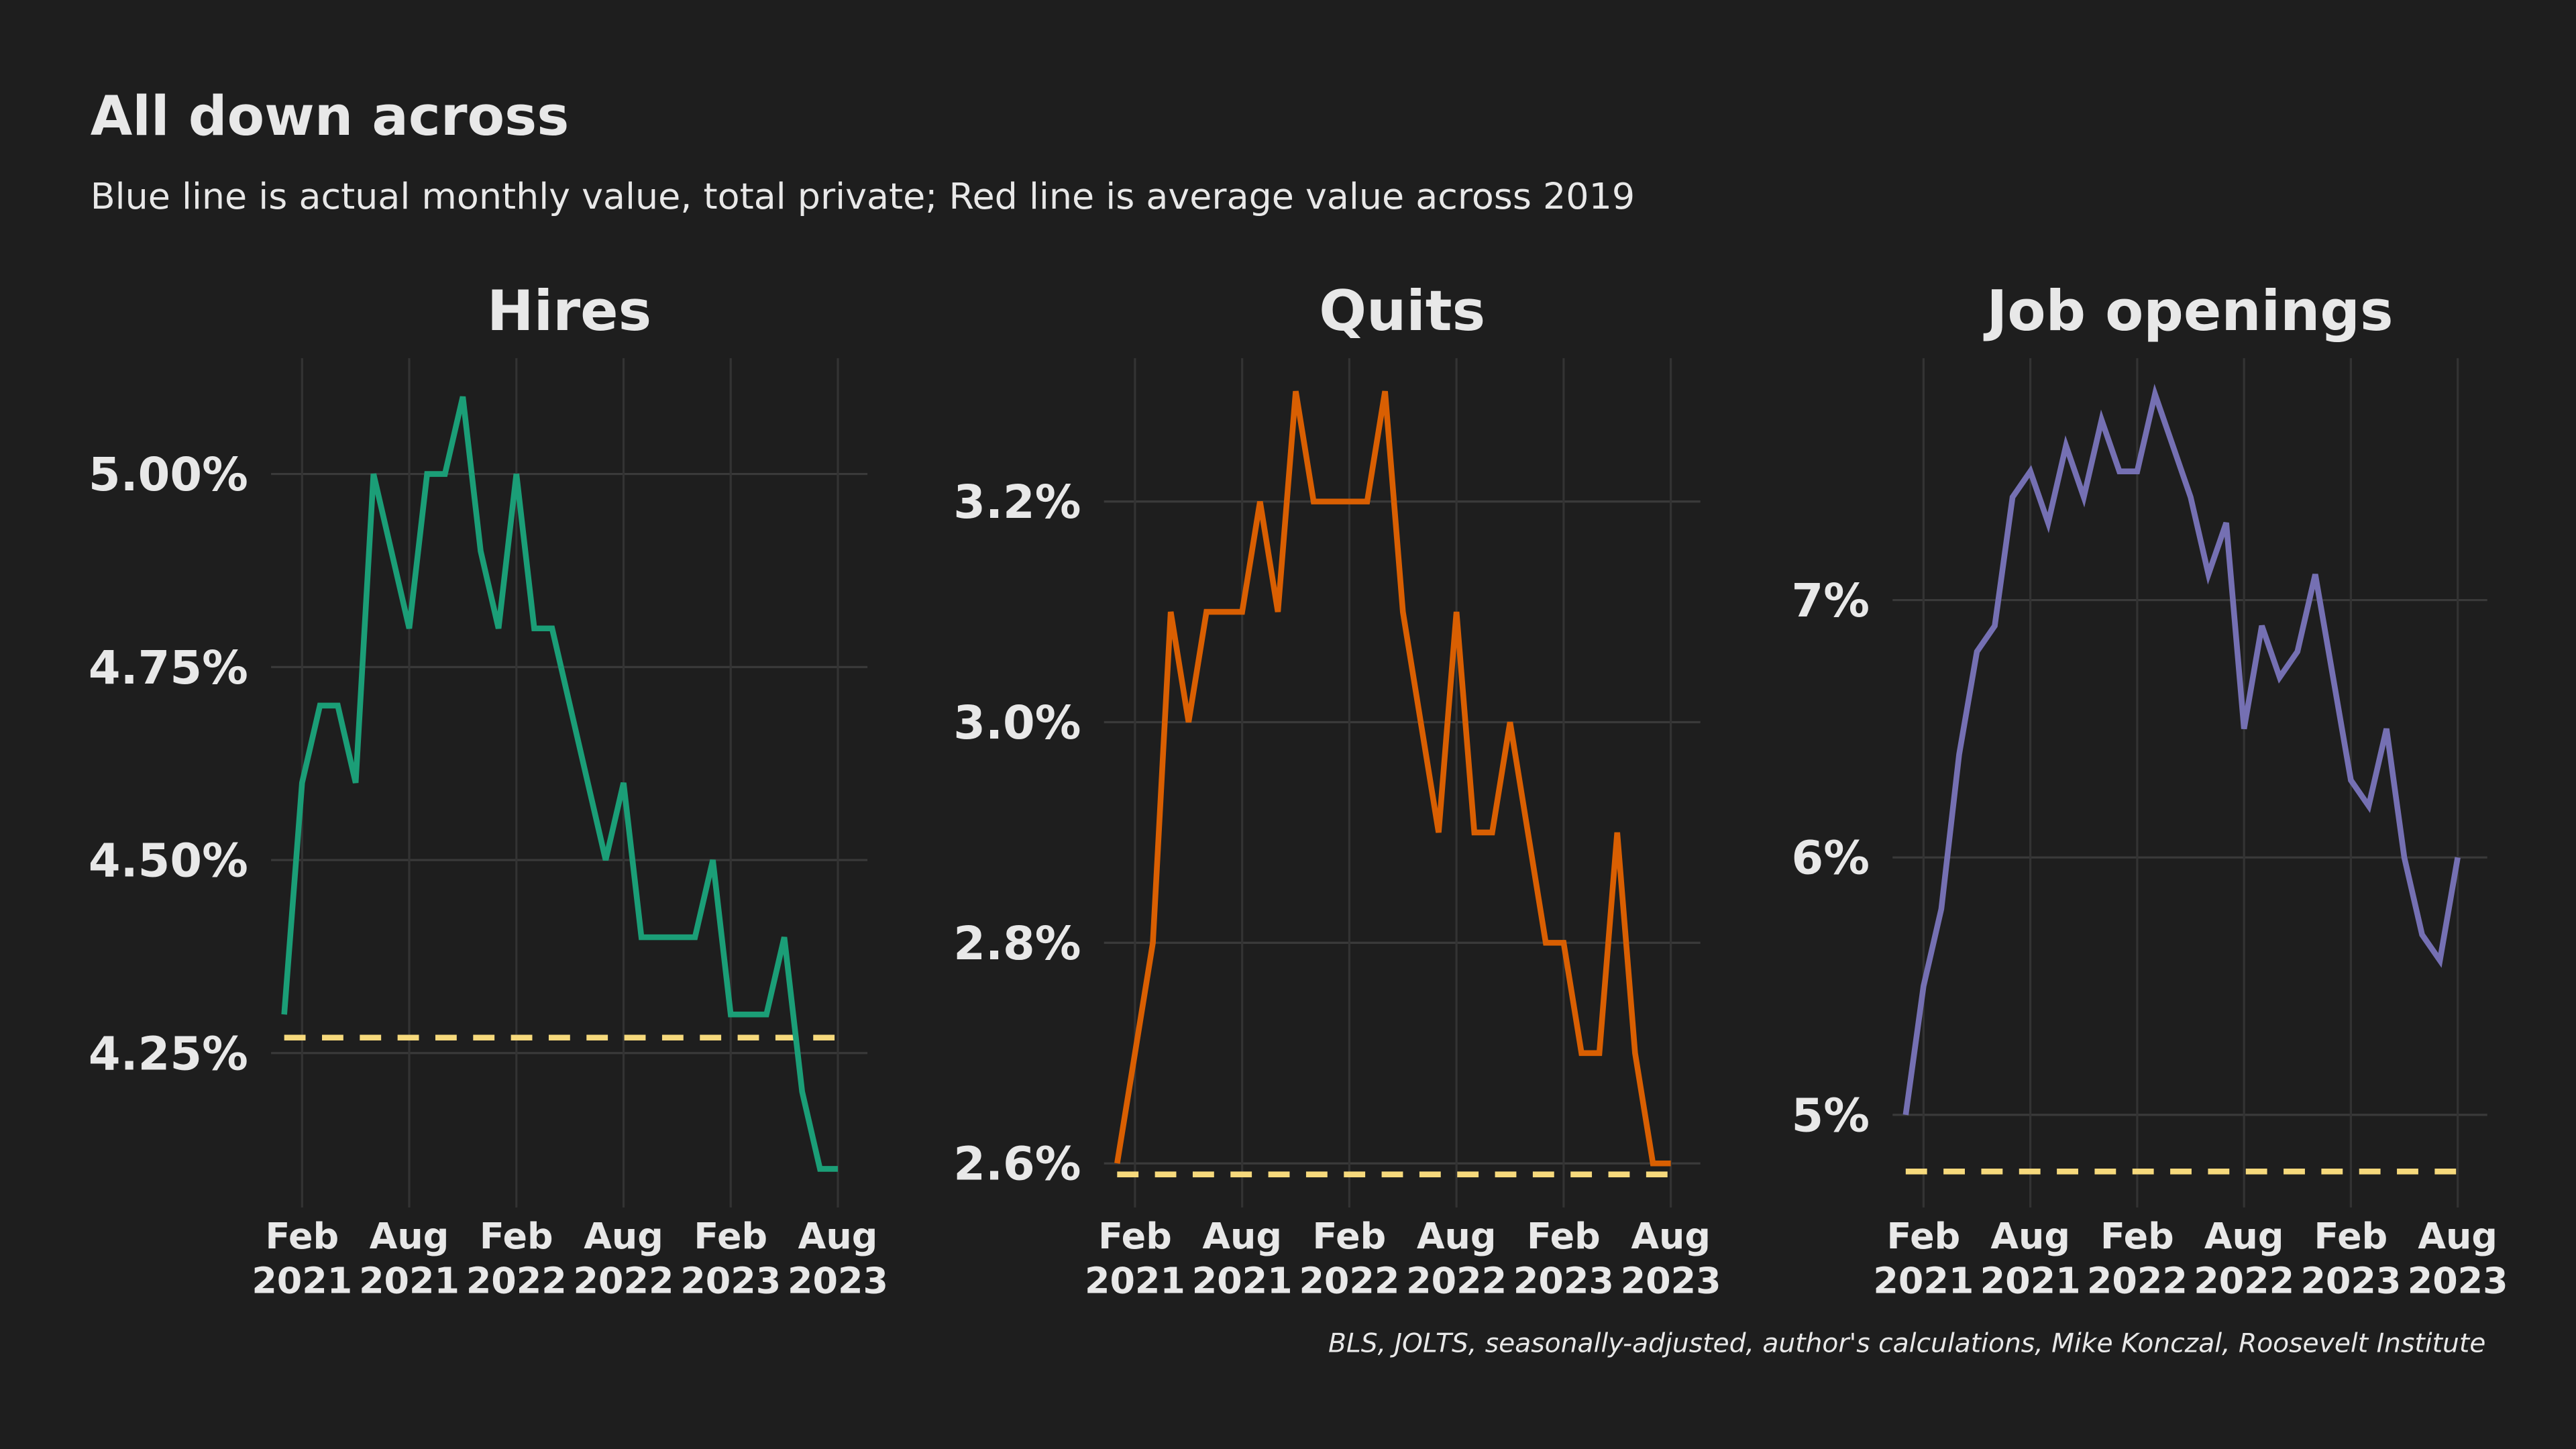 The width and height of the screenshot is (2576, 1449). Describe the element at coordinates (1831, 858) in the screenshot. I see `y-tick-label: 6%` at that location.